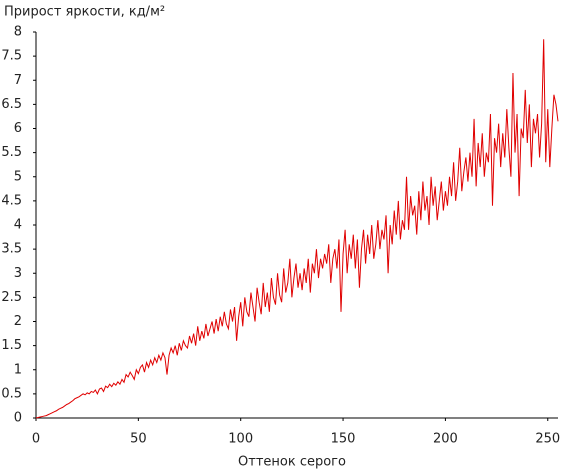 The width and height of the screenshot is (562, 471). I want to click on y-tick-label: 2, so click(18, 321).